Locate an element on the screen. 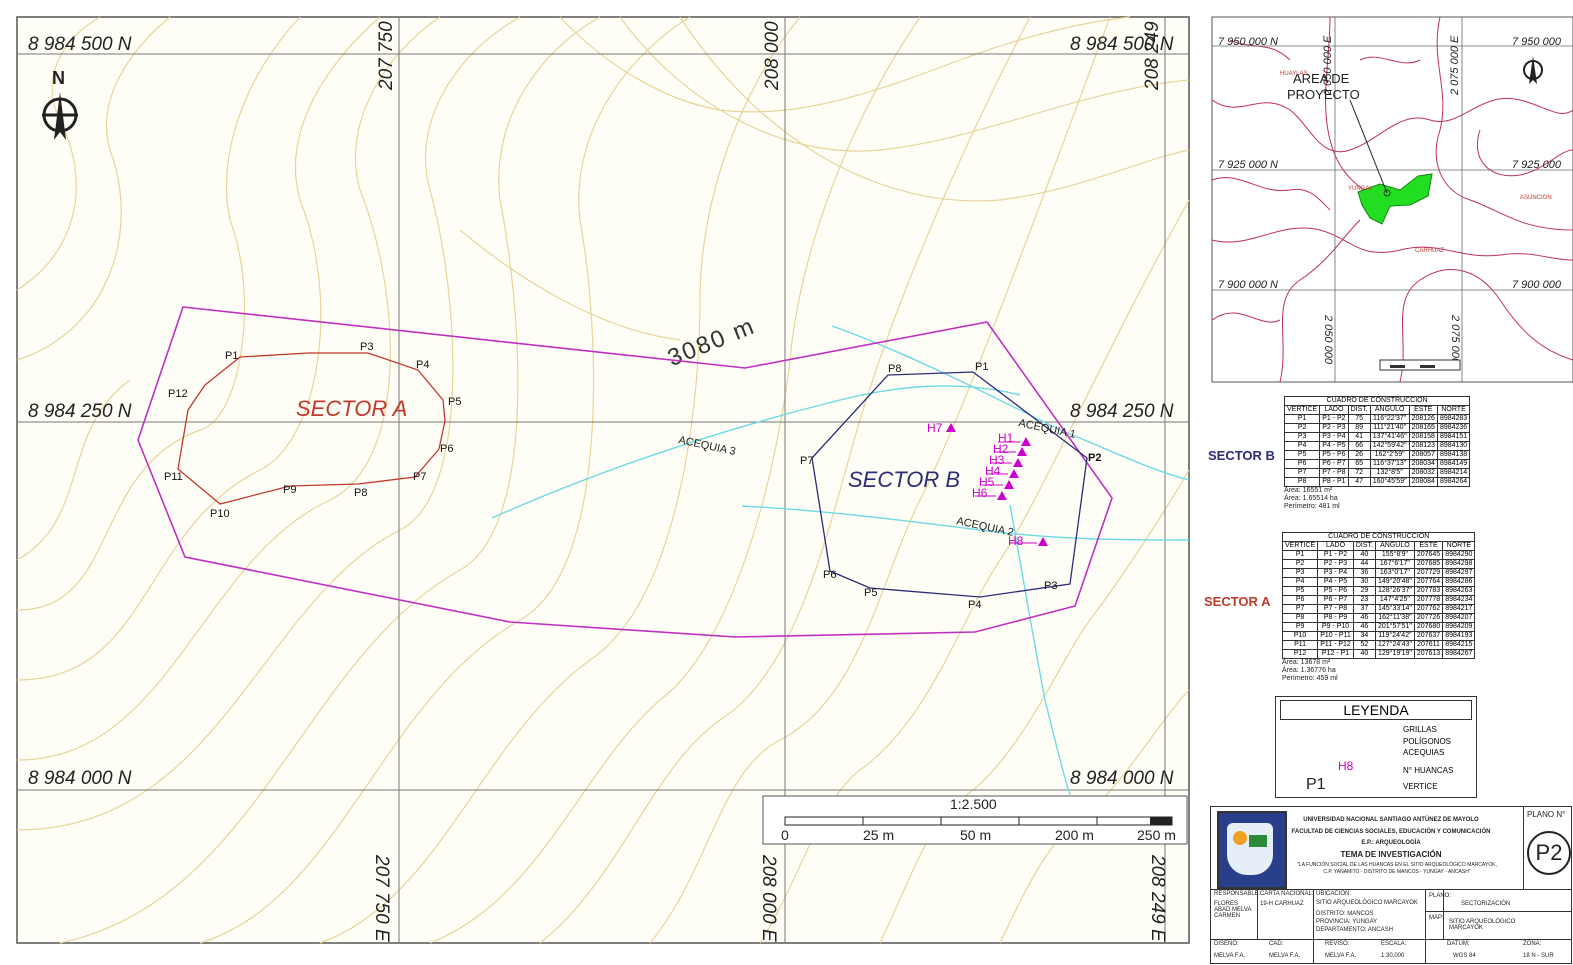  svg-text: N is located at coordinates (58, 78).